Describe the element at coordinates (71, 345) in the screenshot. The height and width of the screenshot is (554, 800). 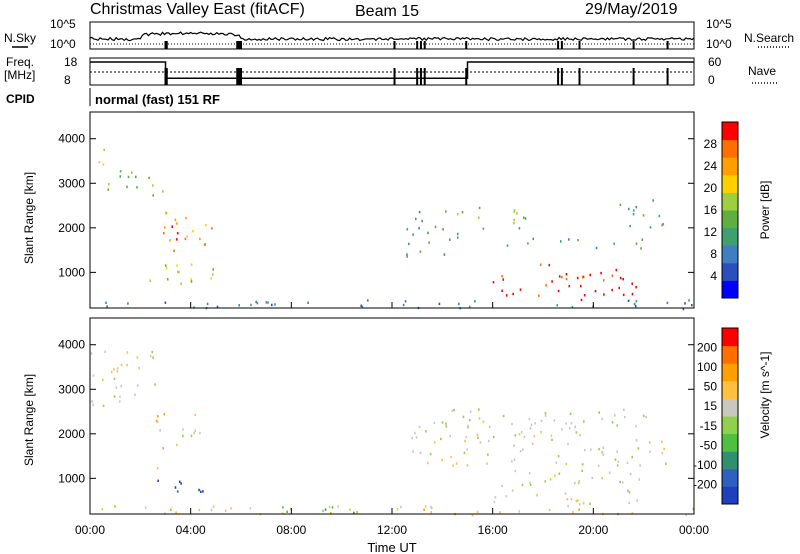
I see `velocity-y-tick-label: 4000` at that location.